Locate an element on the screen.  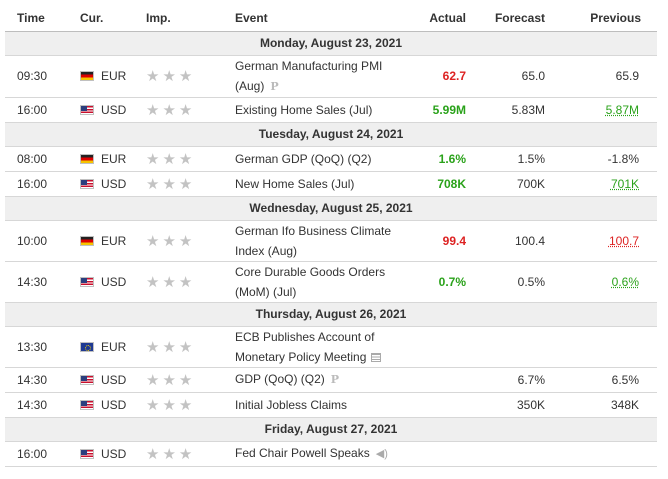
event-name-cell: German GDP (QoQ) (Q2) is located at coordinates (323, 159).